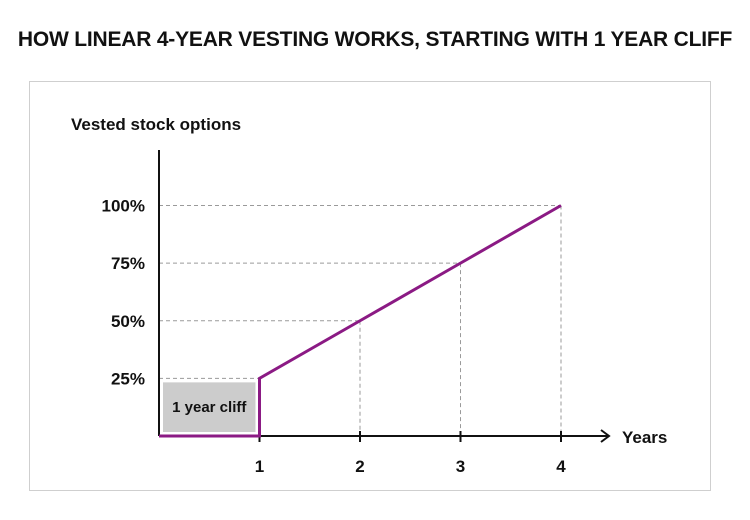  Describe the element at coordinates (561, 466) in the screenshot. I see `x-tick-label: 4` at that location.